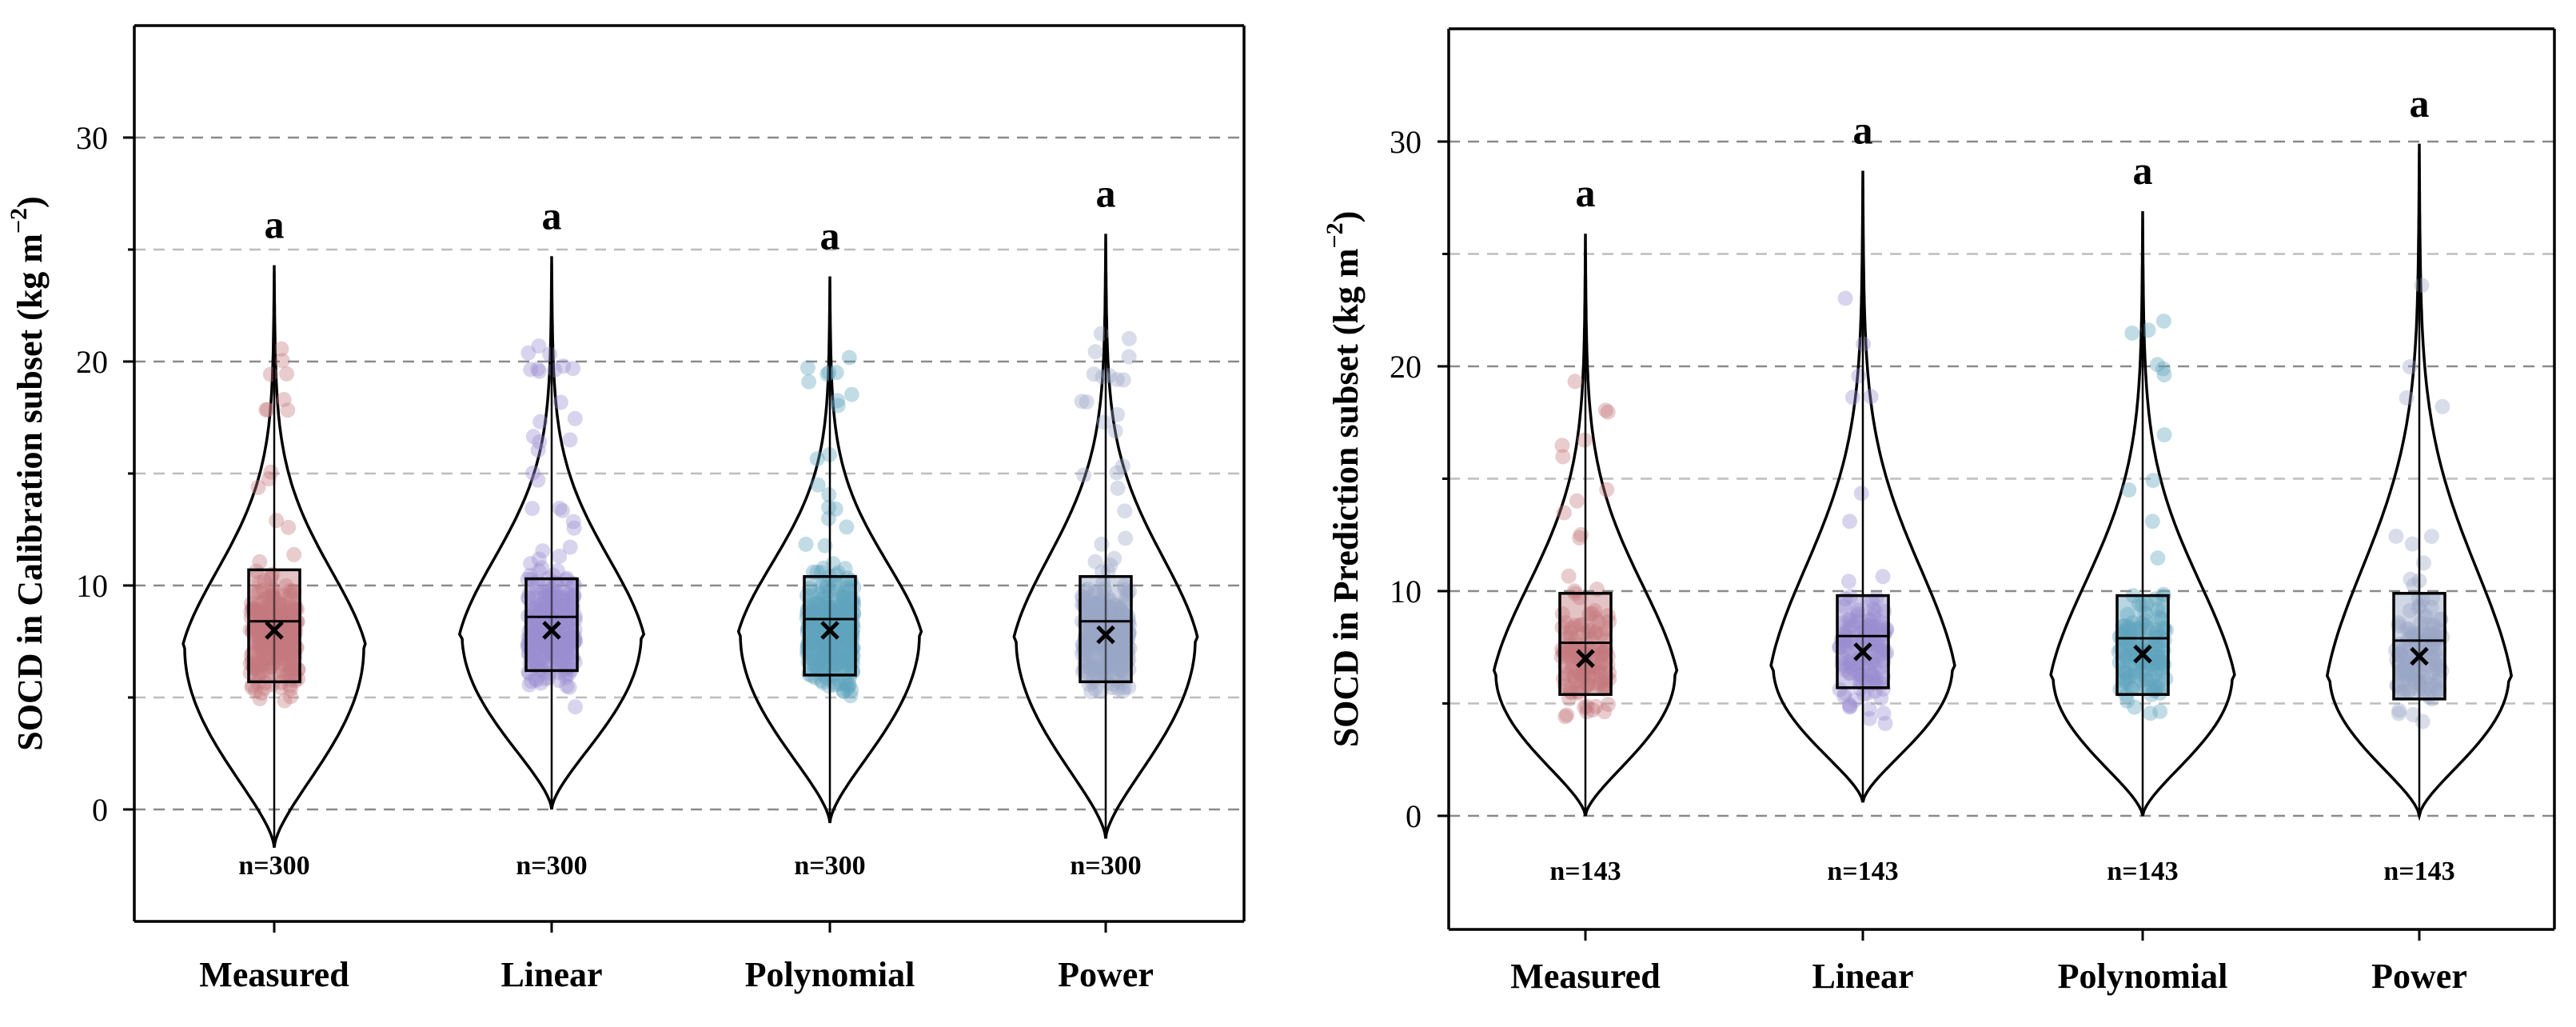  I want to click on x-category-label: Linear, so click(551, 975).